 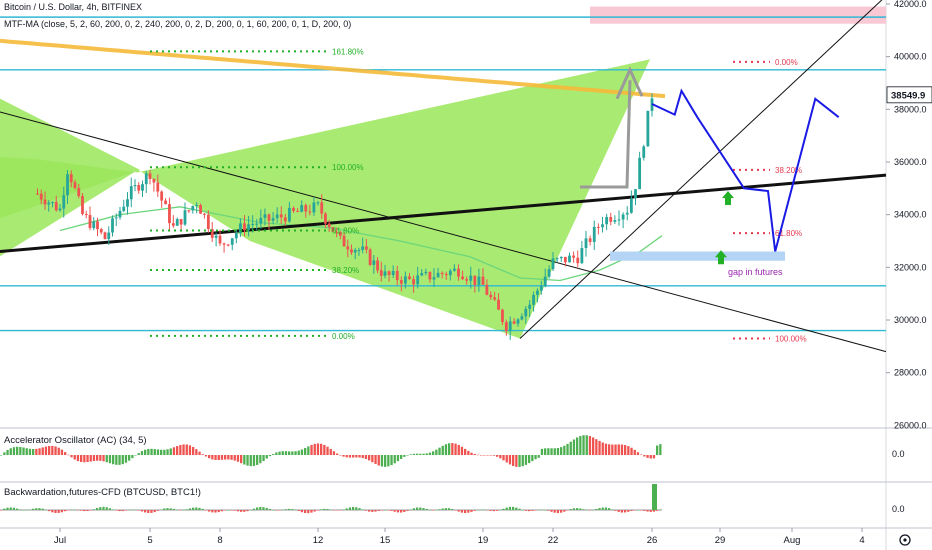 I want to click on fib-right-label-0: 0.00%, so click(x=786, y=62).